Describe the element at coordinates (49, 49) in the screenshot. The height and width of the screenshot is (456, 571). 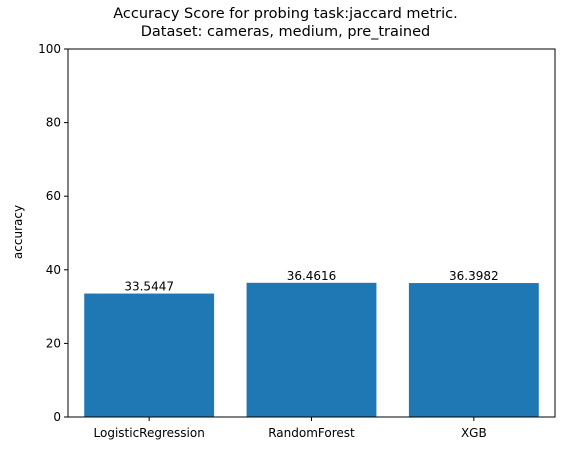
I see `y-tick-label: 100` at that location.